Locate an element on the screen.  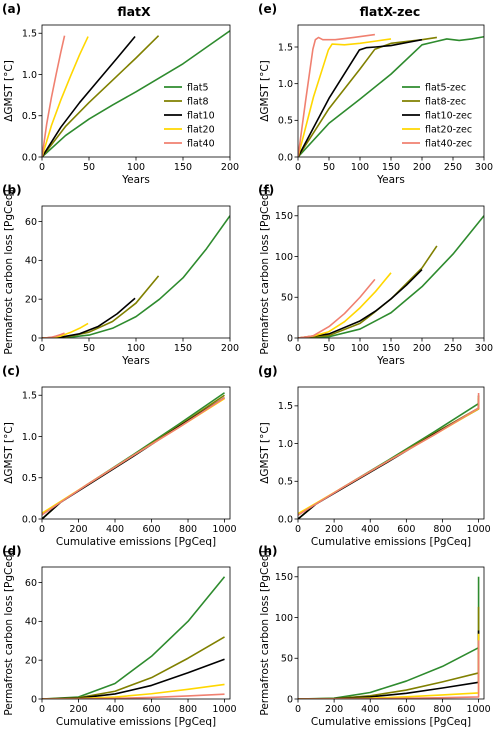
x-tick-label: 250 is located at coordinates (453, 348).